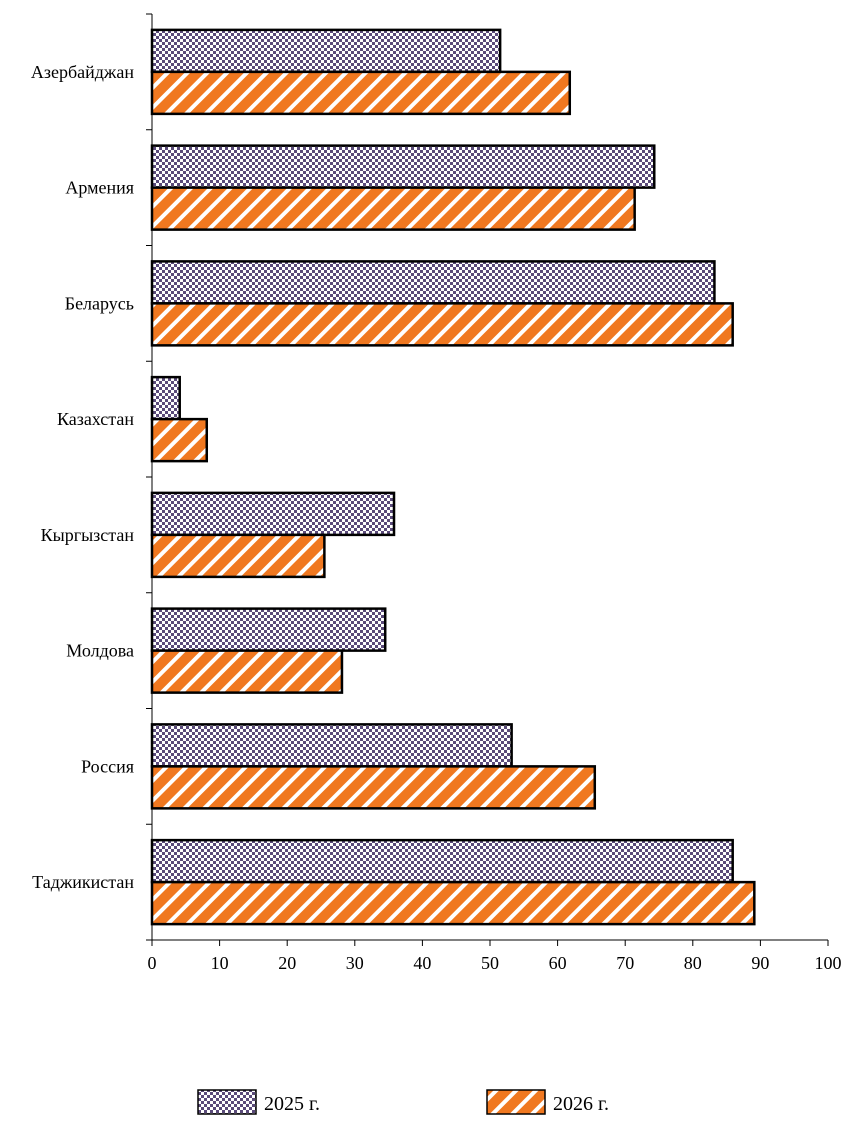 Image resolution: width=848 pixels, height=1131 pixels. Describe the element at coordinates (107, 766) in the screenshot. I see `category-label: Россия` at that location.